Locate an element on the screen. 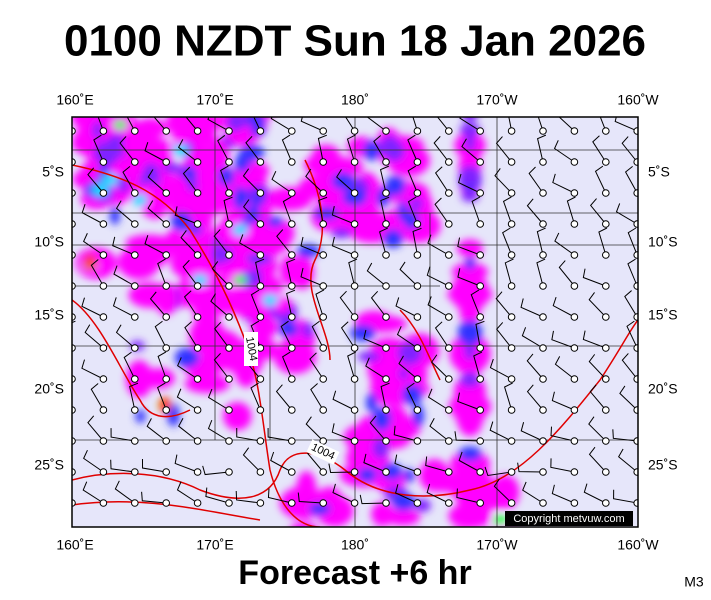  longitude-label: 160˚W is located at coordinates (638, 100).